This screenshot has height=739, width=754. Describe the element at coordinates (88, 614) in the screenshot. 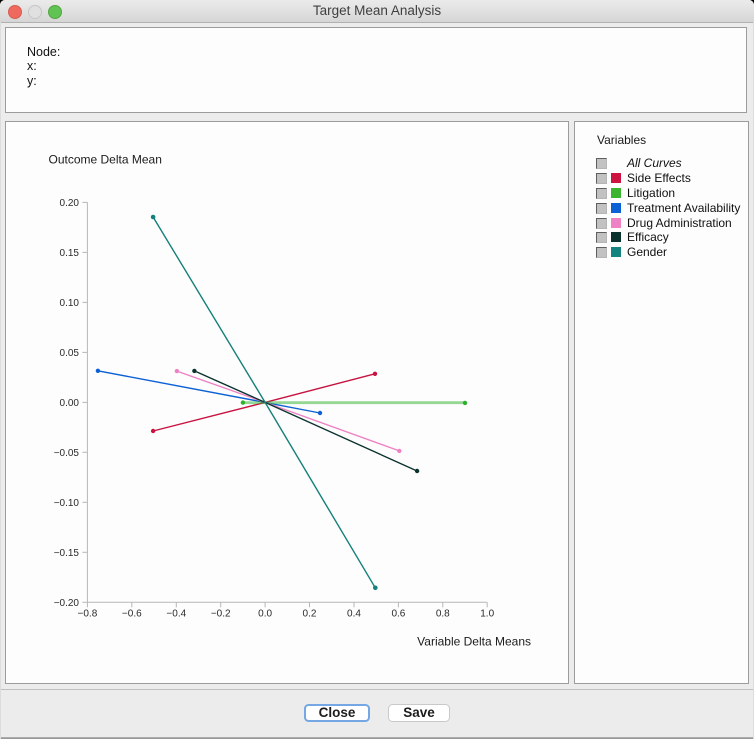

I see `svg-text: −0.8` at that location.